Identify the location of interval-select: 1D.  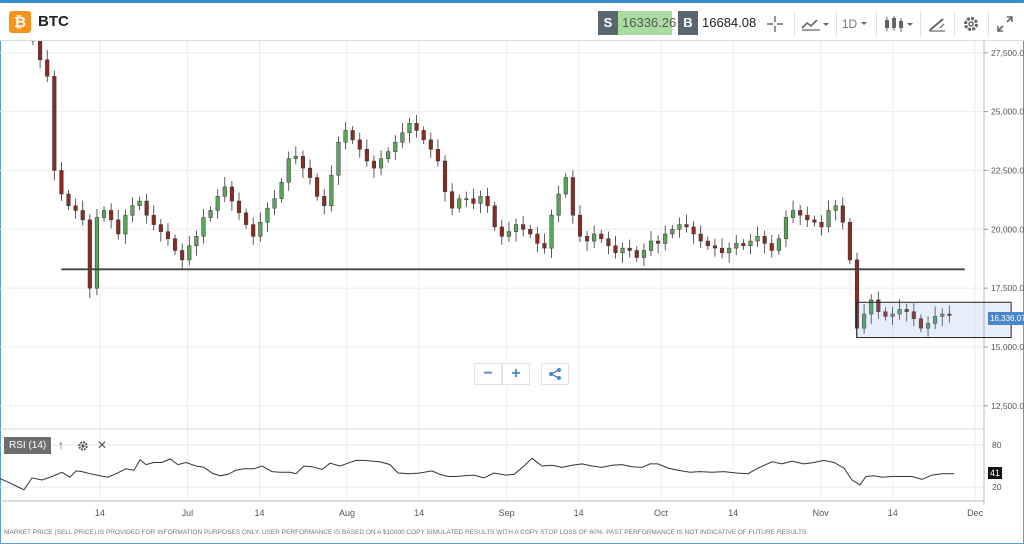
(855, 24).